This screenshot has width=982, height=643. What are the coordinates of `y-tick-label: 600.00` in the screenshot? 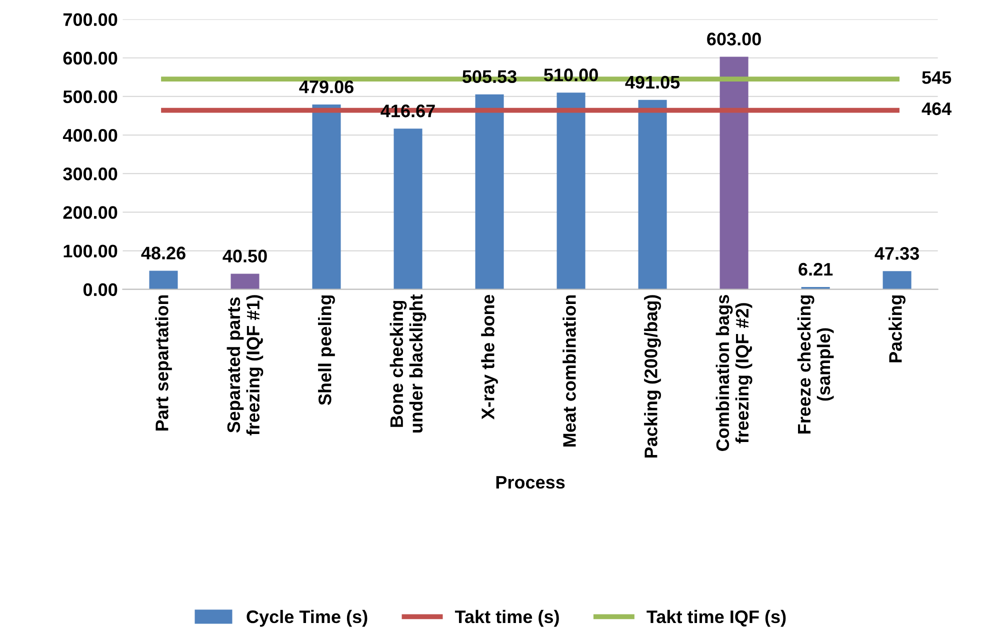 It's located at (90, 58).